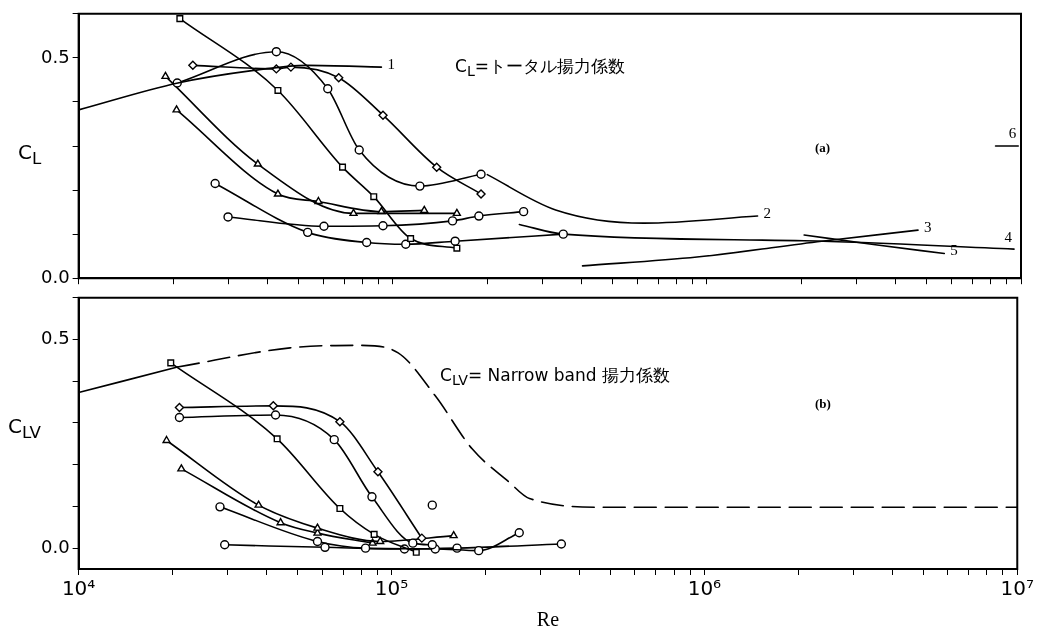 This screenshot has height=637, width=1037. Describe the element at coordinates (548, 619) in the screenshot. I see `x-axis-title: Re` at that location.